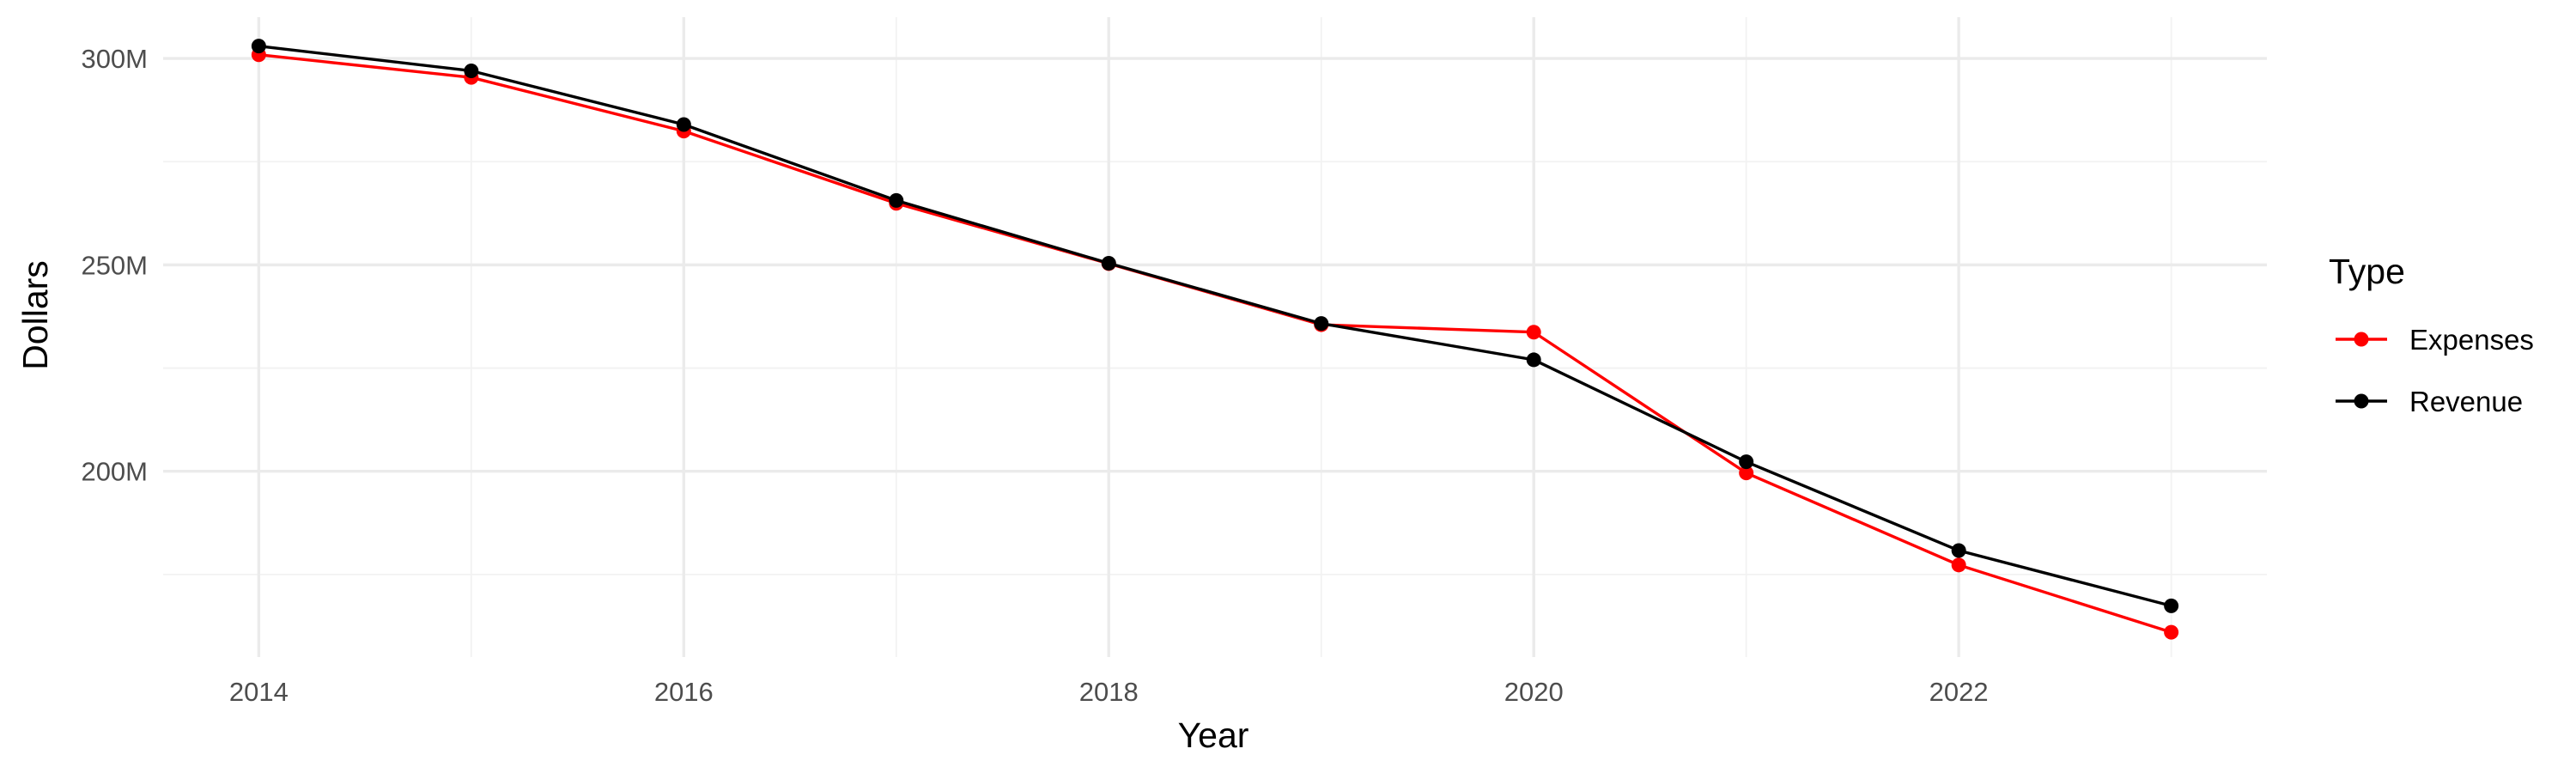 This screenshot has width=2576, height=773. I want to click on x-tick-label: 2018, so click(1109, 692).